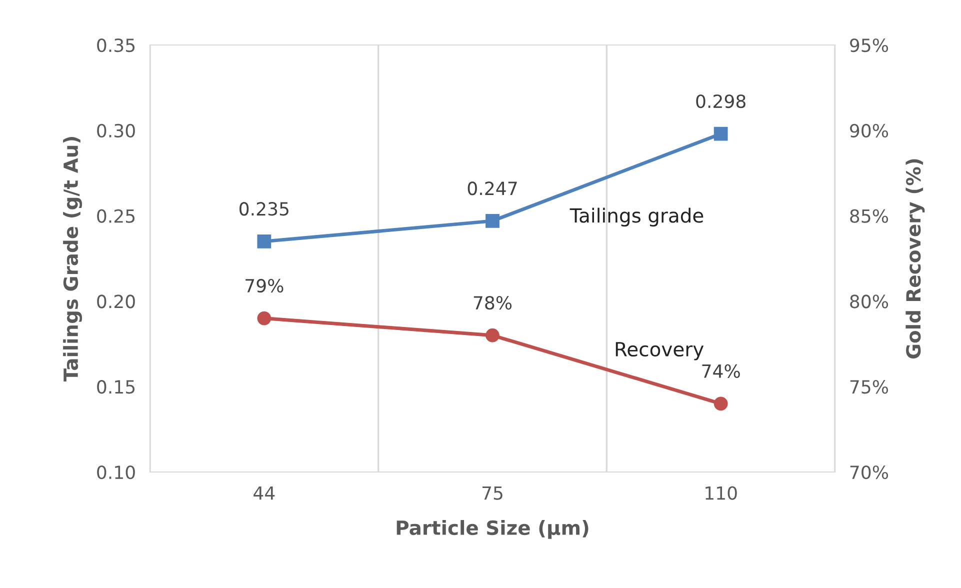 This screenshot has width=961, height=588. Describe the element at coordinates (660, 351) in the screenshot. I see `series-label: Recovery` at that location.